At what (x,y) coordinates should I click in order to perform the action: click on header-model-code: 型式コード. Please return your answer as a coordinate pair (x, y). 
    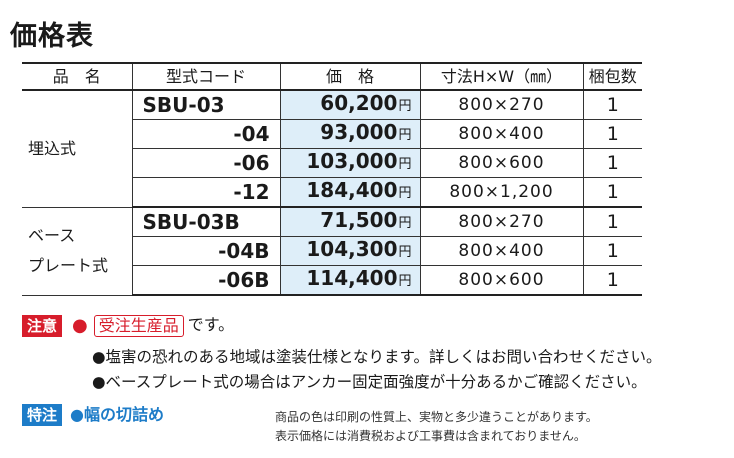
    Looking at the image, I should click on (206, 76).